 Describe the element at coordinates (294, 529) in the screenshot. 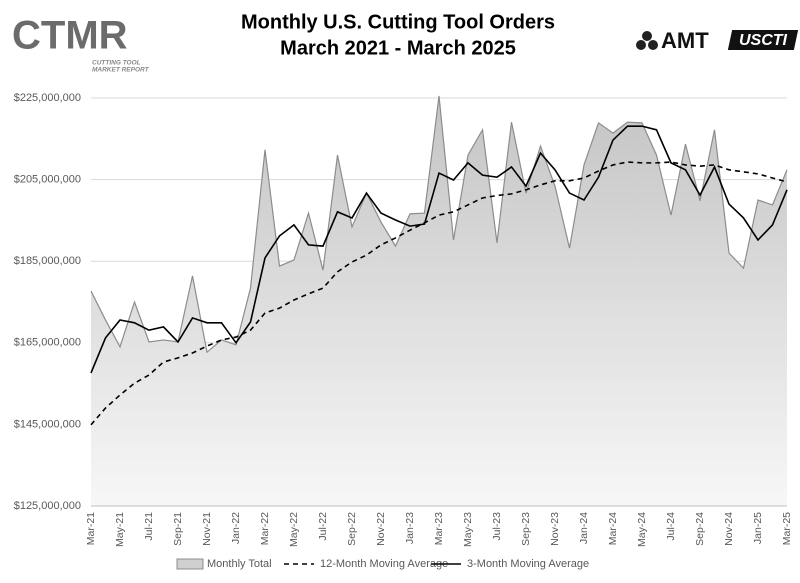

I see `x-tick-label: May-22` at that location.